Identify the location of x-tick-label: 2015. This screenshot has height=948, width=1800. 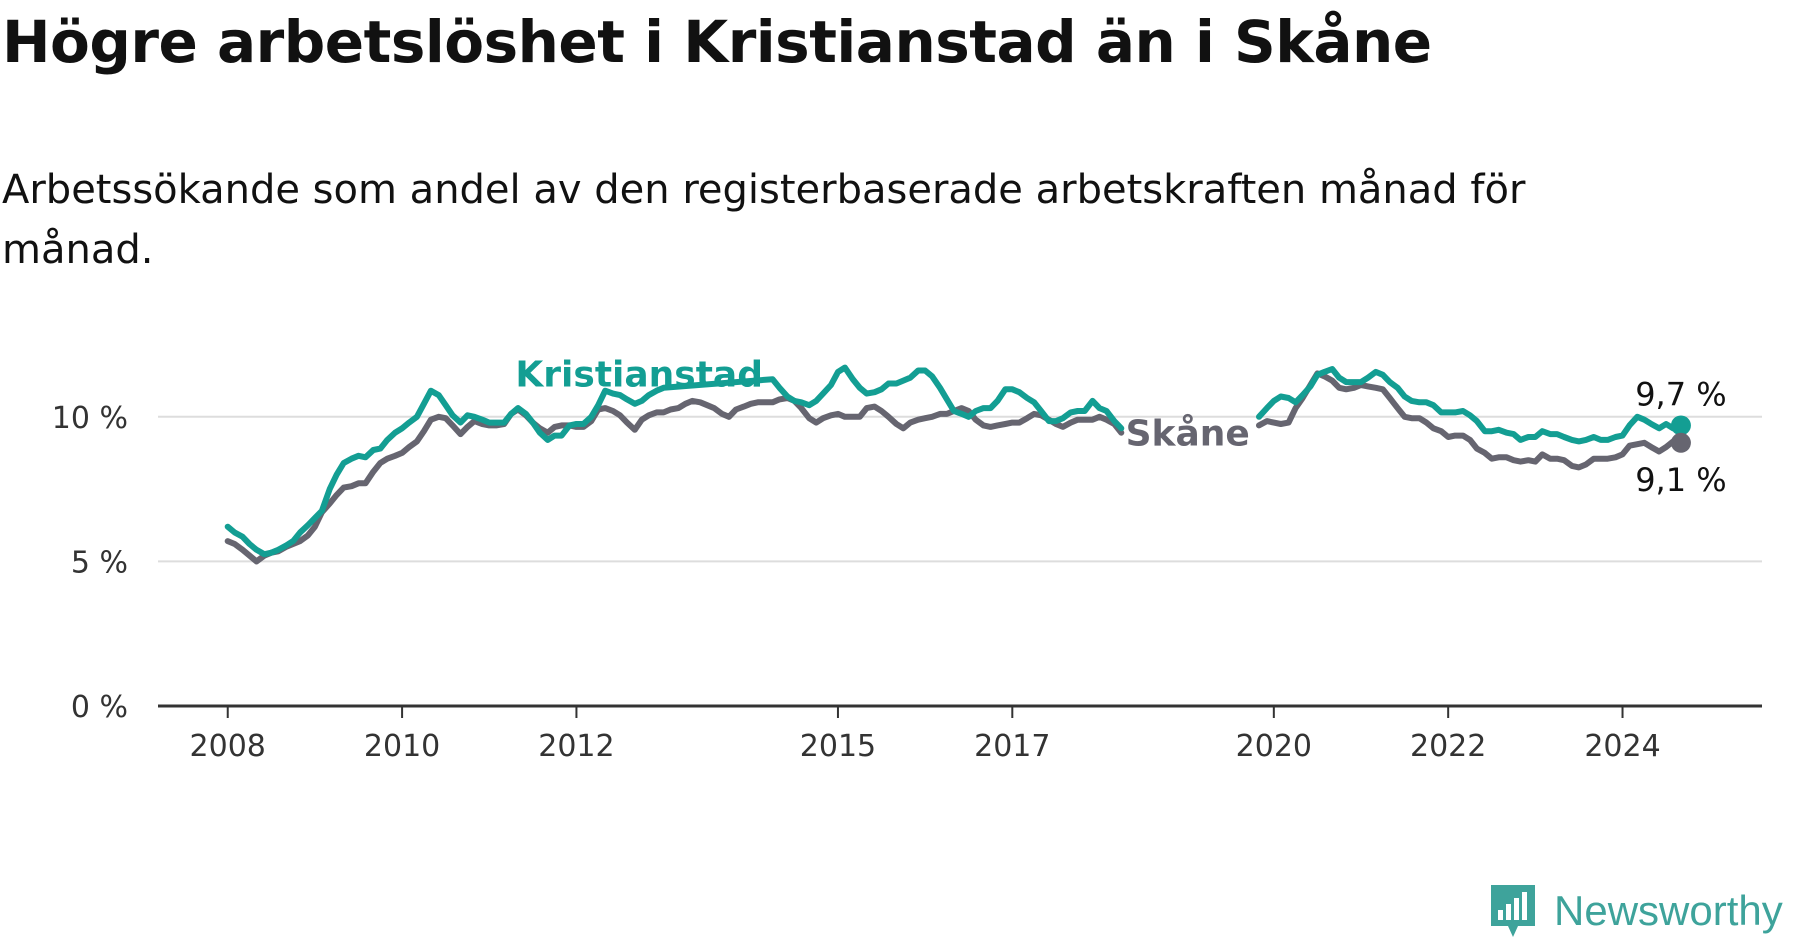
(838, 746).